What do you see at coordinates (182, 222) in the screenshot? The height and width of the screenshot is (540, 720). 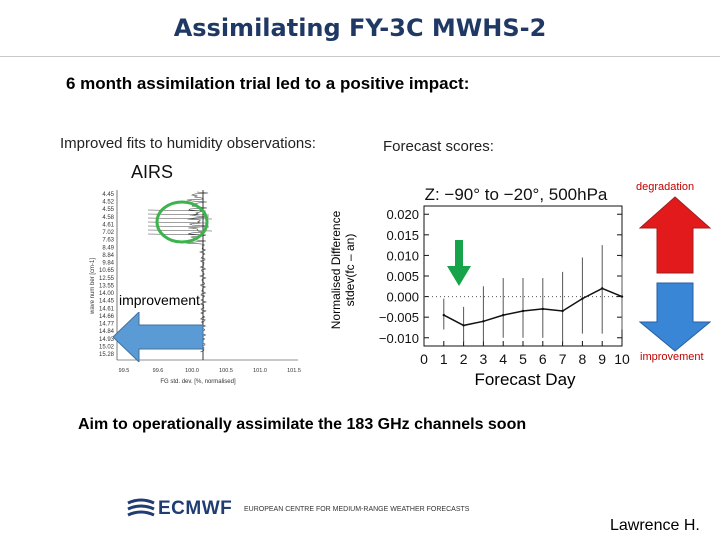 I see `highlight-circle` at bounding box center [182, 222].